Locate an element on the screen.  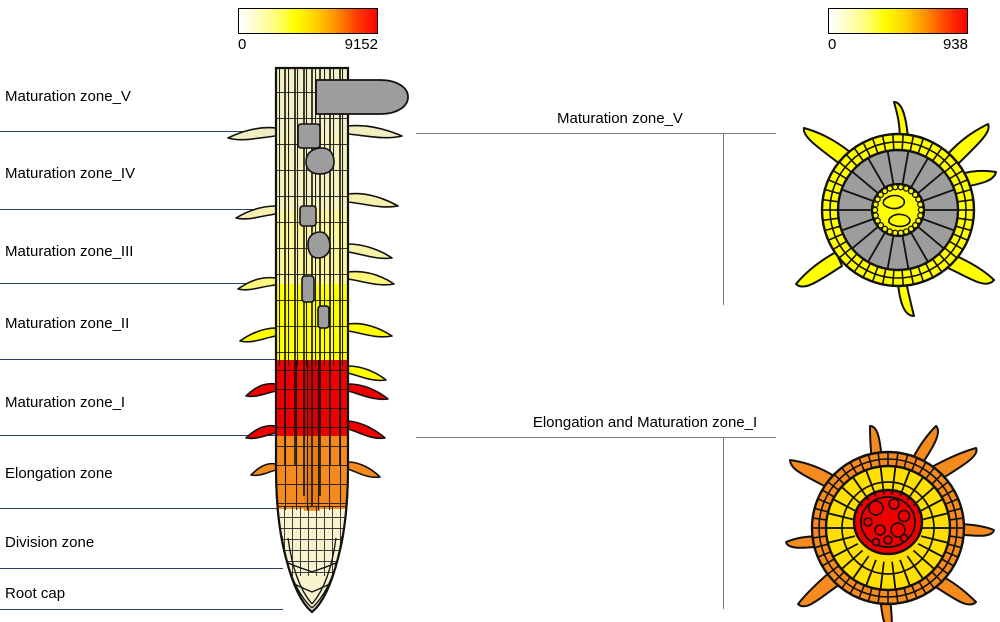
root-hair-group is located at coordinates (315, 301).